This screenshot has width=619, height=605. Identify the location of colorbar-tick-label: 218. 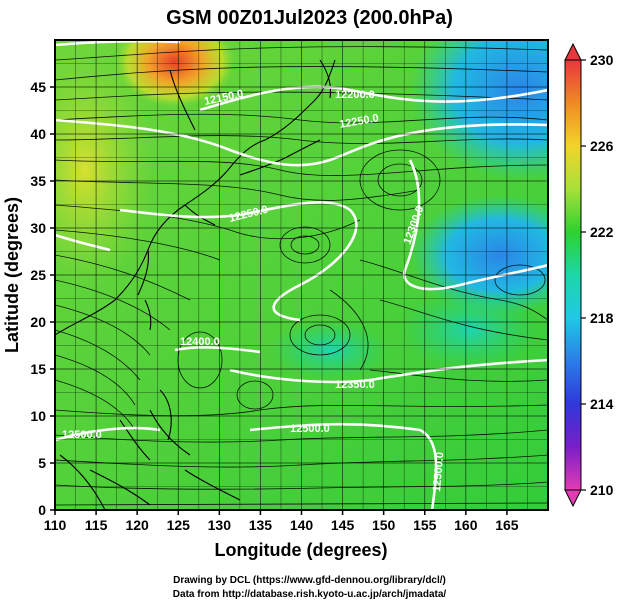
(602, 318).